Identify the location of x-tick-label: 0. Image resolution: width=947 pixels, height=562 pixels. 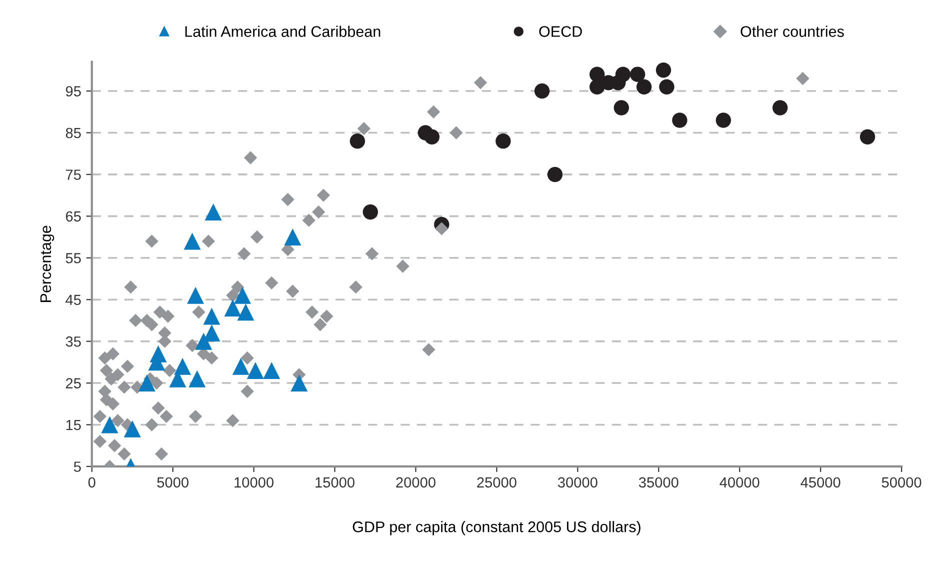
(92, 482).